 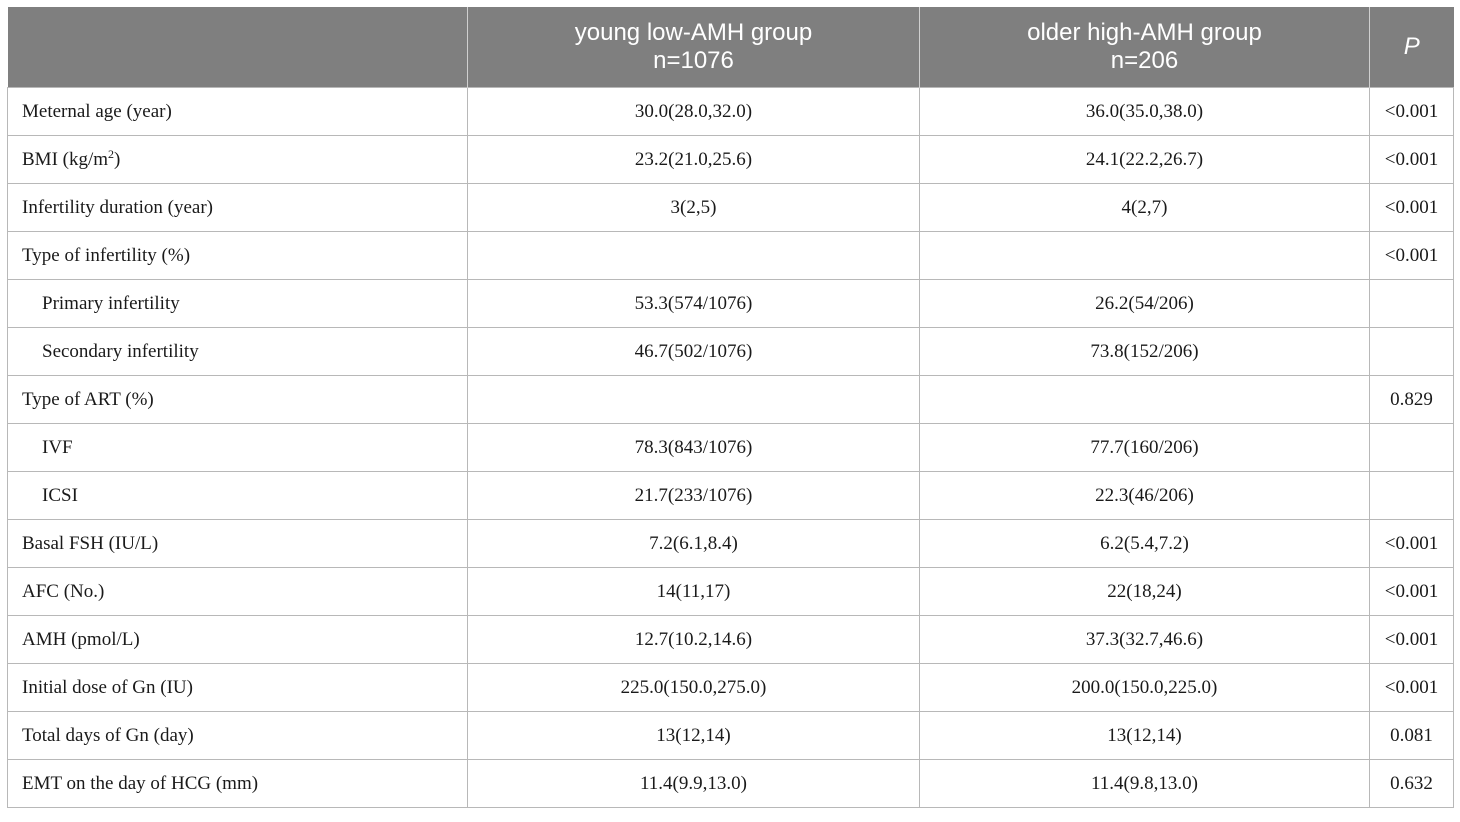 I want to click on table-row: Type of infertility (%) <0.001, so click(x=730, y=255).